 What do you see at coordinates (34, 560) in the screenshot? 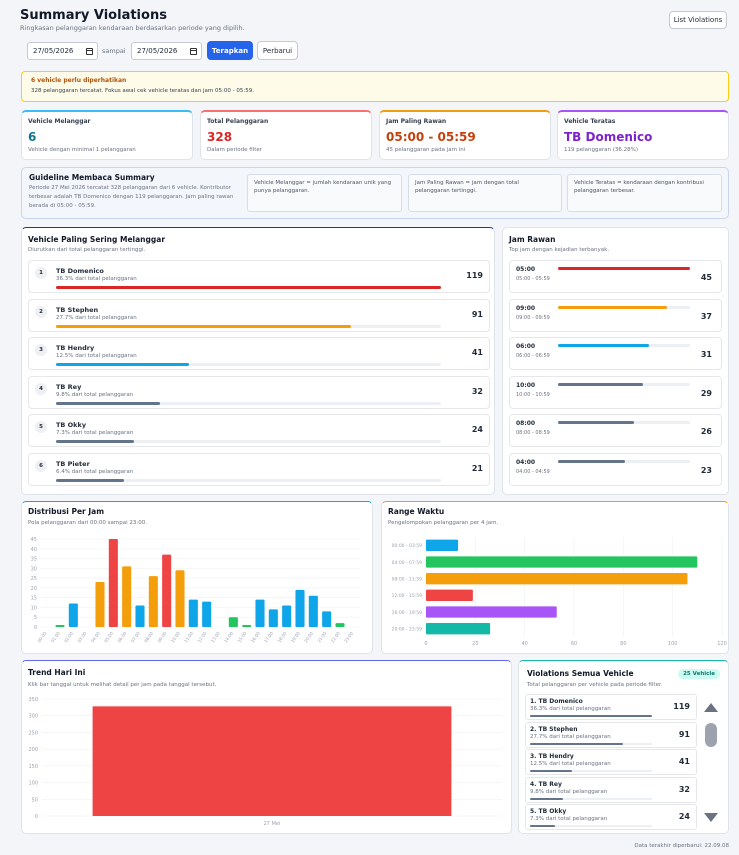
I see `y-tick-label: 35` at bounding box center [34, 560].